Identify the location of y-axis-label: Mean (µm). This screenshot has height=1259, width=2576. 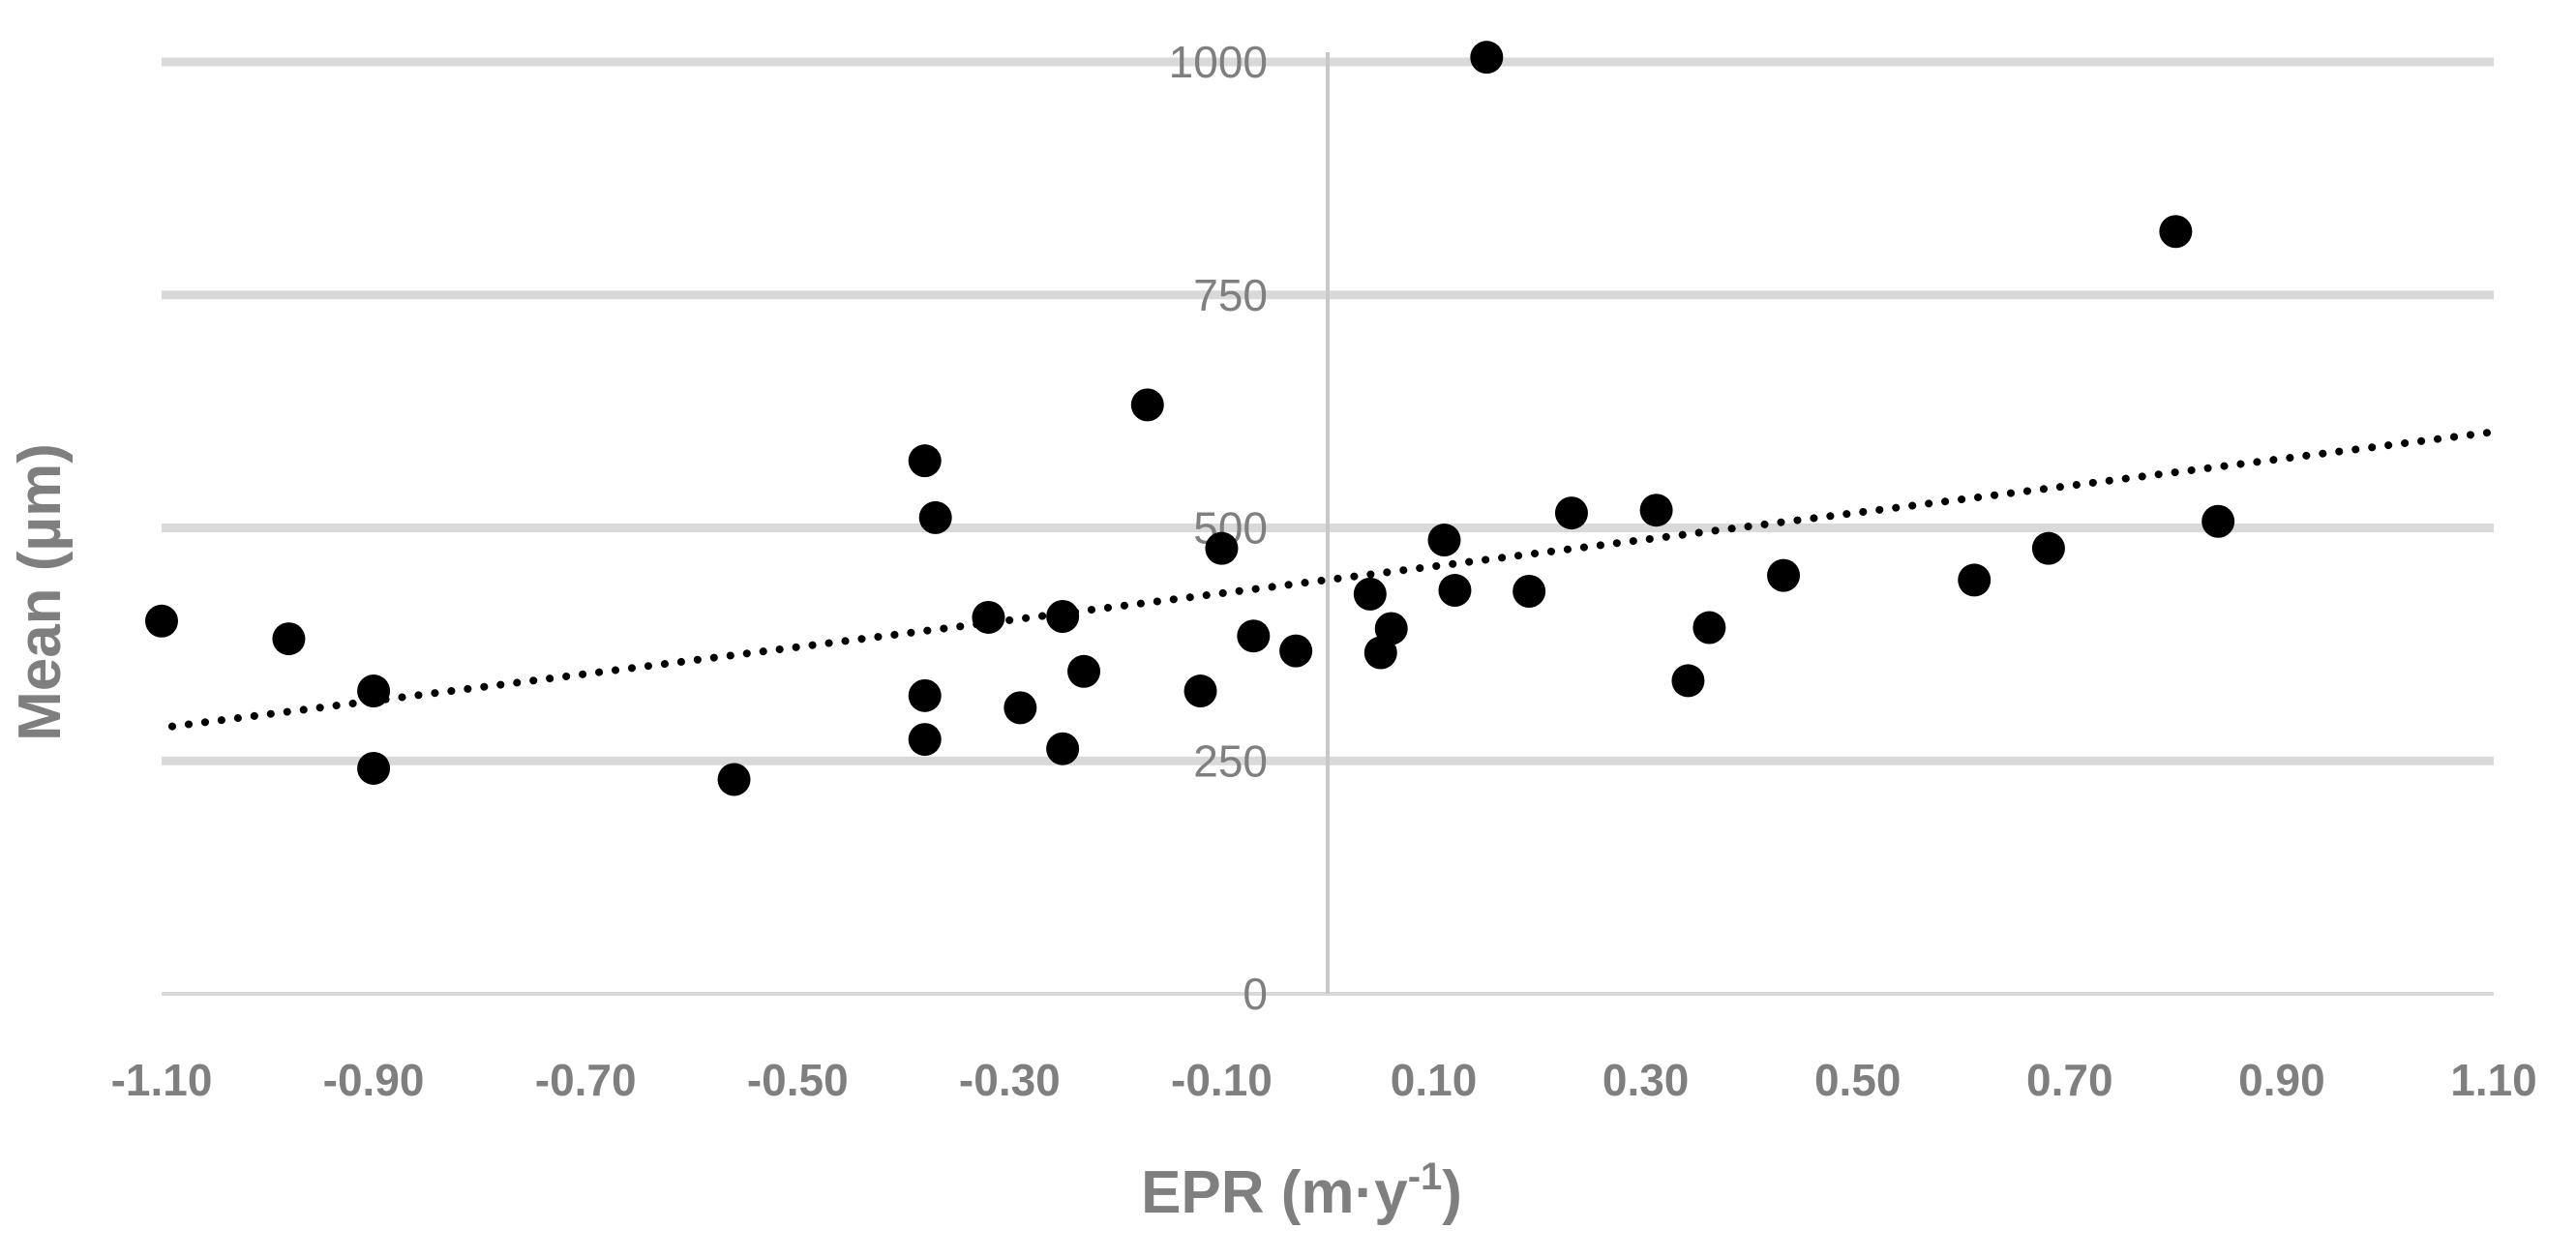
(40, 592).